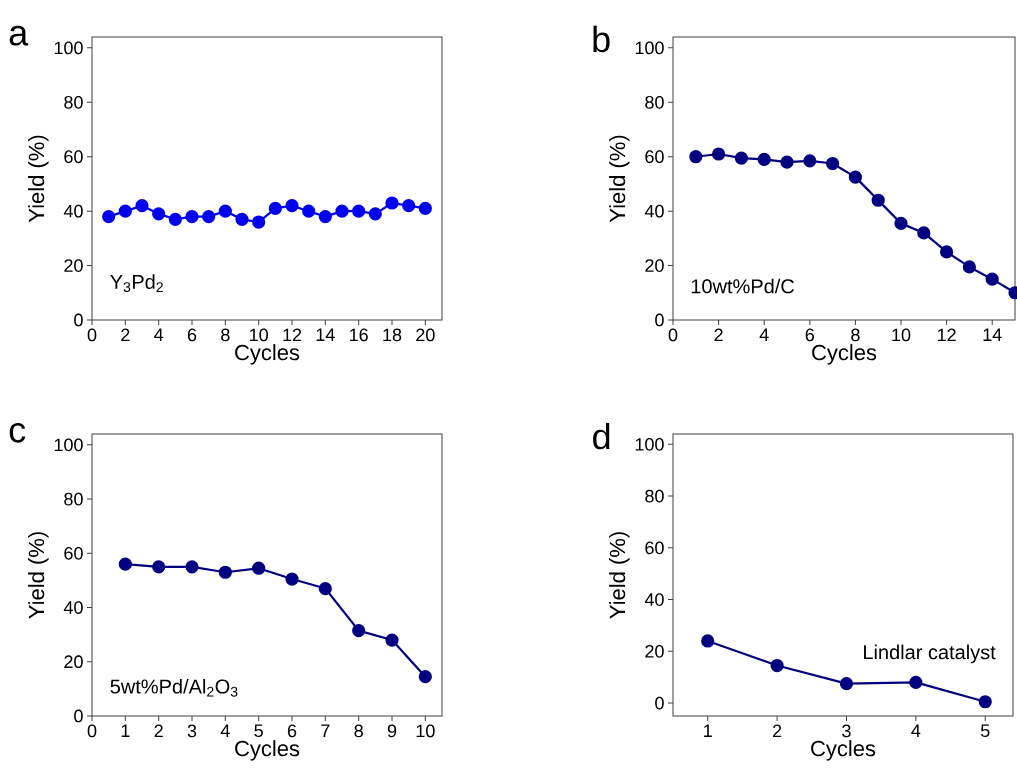 Image resolution: width=1017 pixels, height=778 pixels. What do you see at coordinates (325, 334) in the screenshot?
I see `x-tick-label: 14` at bounding box center [325, 334].